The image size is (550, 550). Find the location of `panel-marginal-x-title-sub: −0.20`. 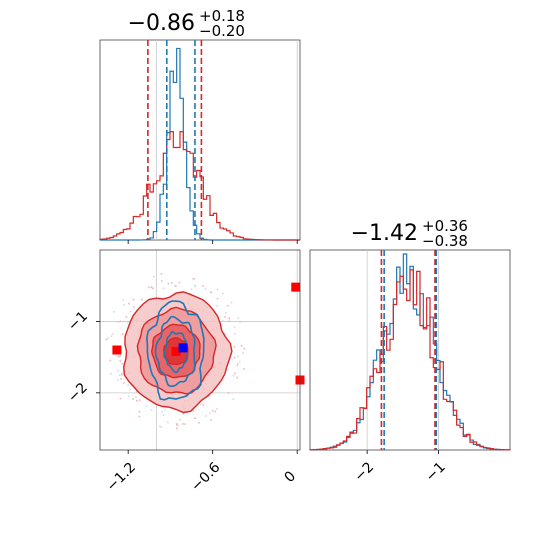

panel-marginal-x-title-sub: −0.20 is located at coordinates (222, 31).